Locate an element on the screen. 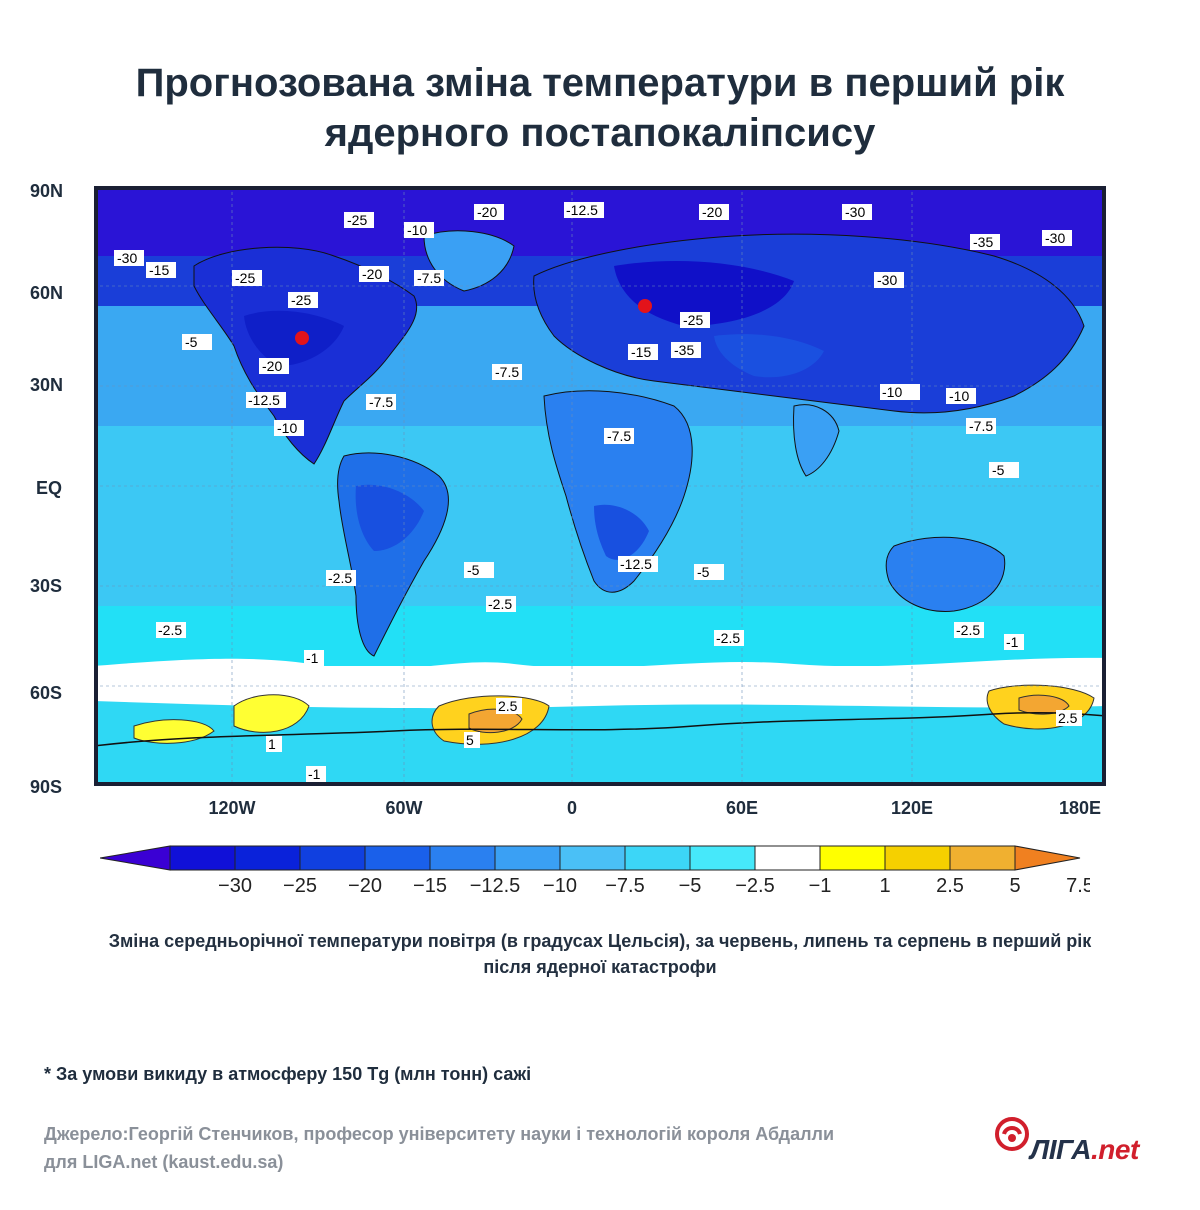 This screenshot has height=1210, width=1200. contour-label: 1 is located at coordinates (272, 744).